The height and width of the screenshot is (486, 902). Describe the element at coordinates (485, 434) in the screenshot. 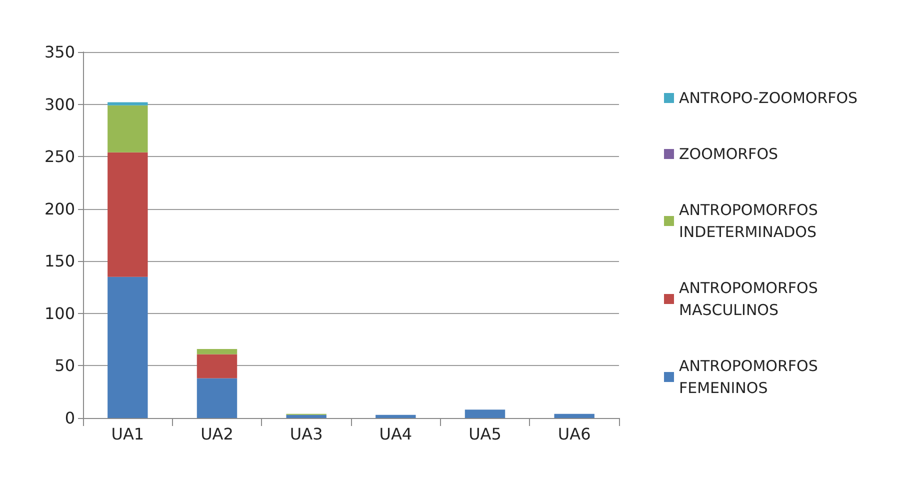

I see `x-tick-label: UA5` at that location.